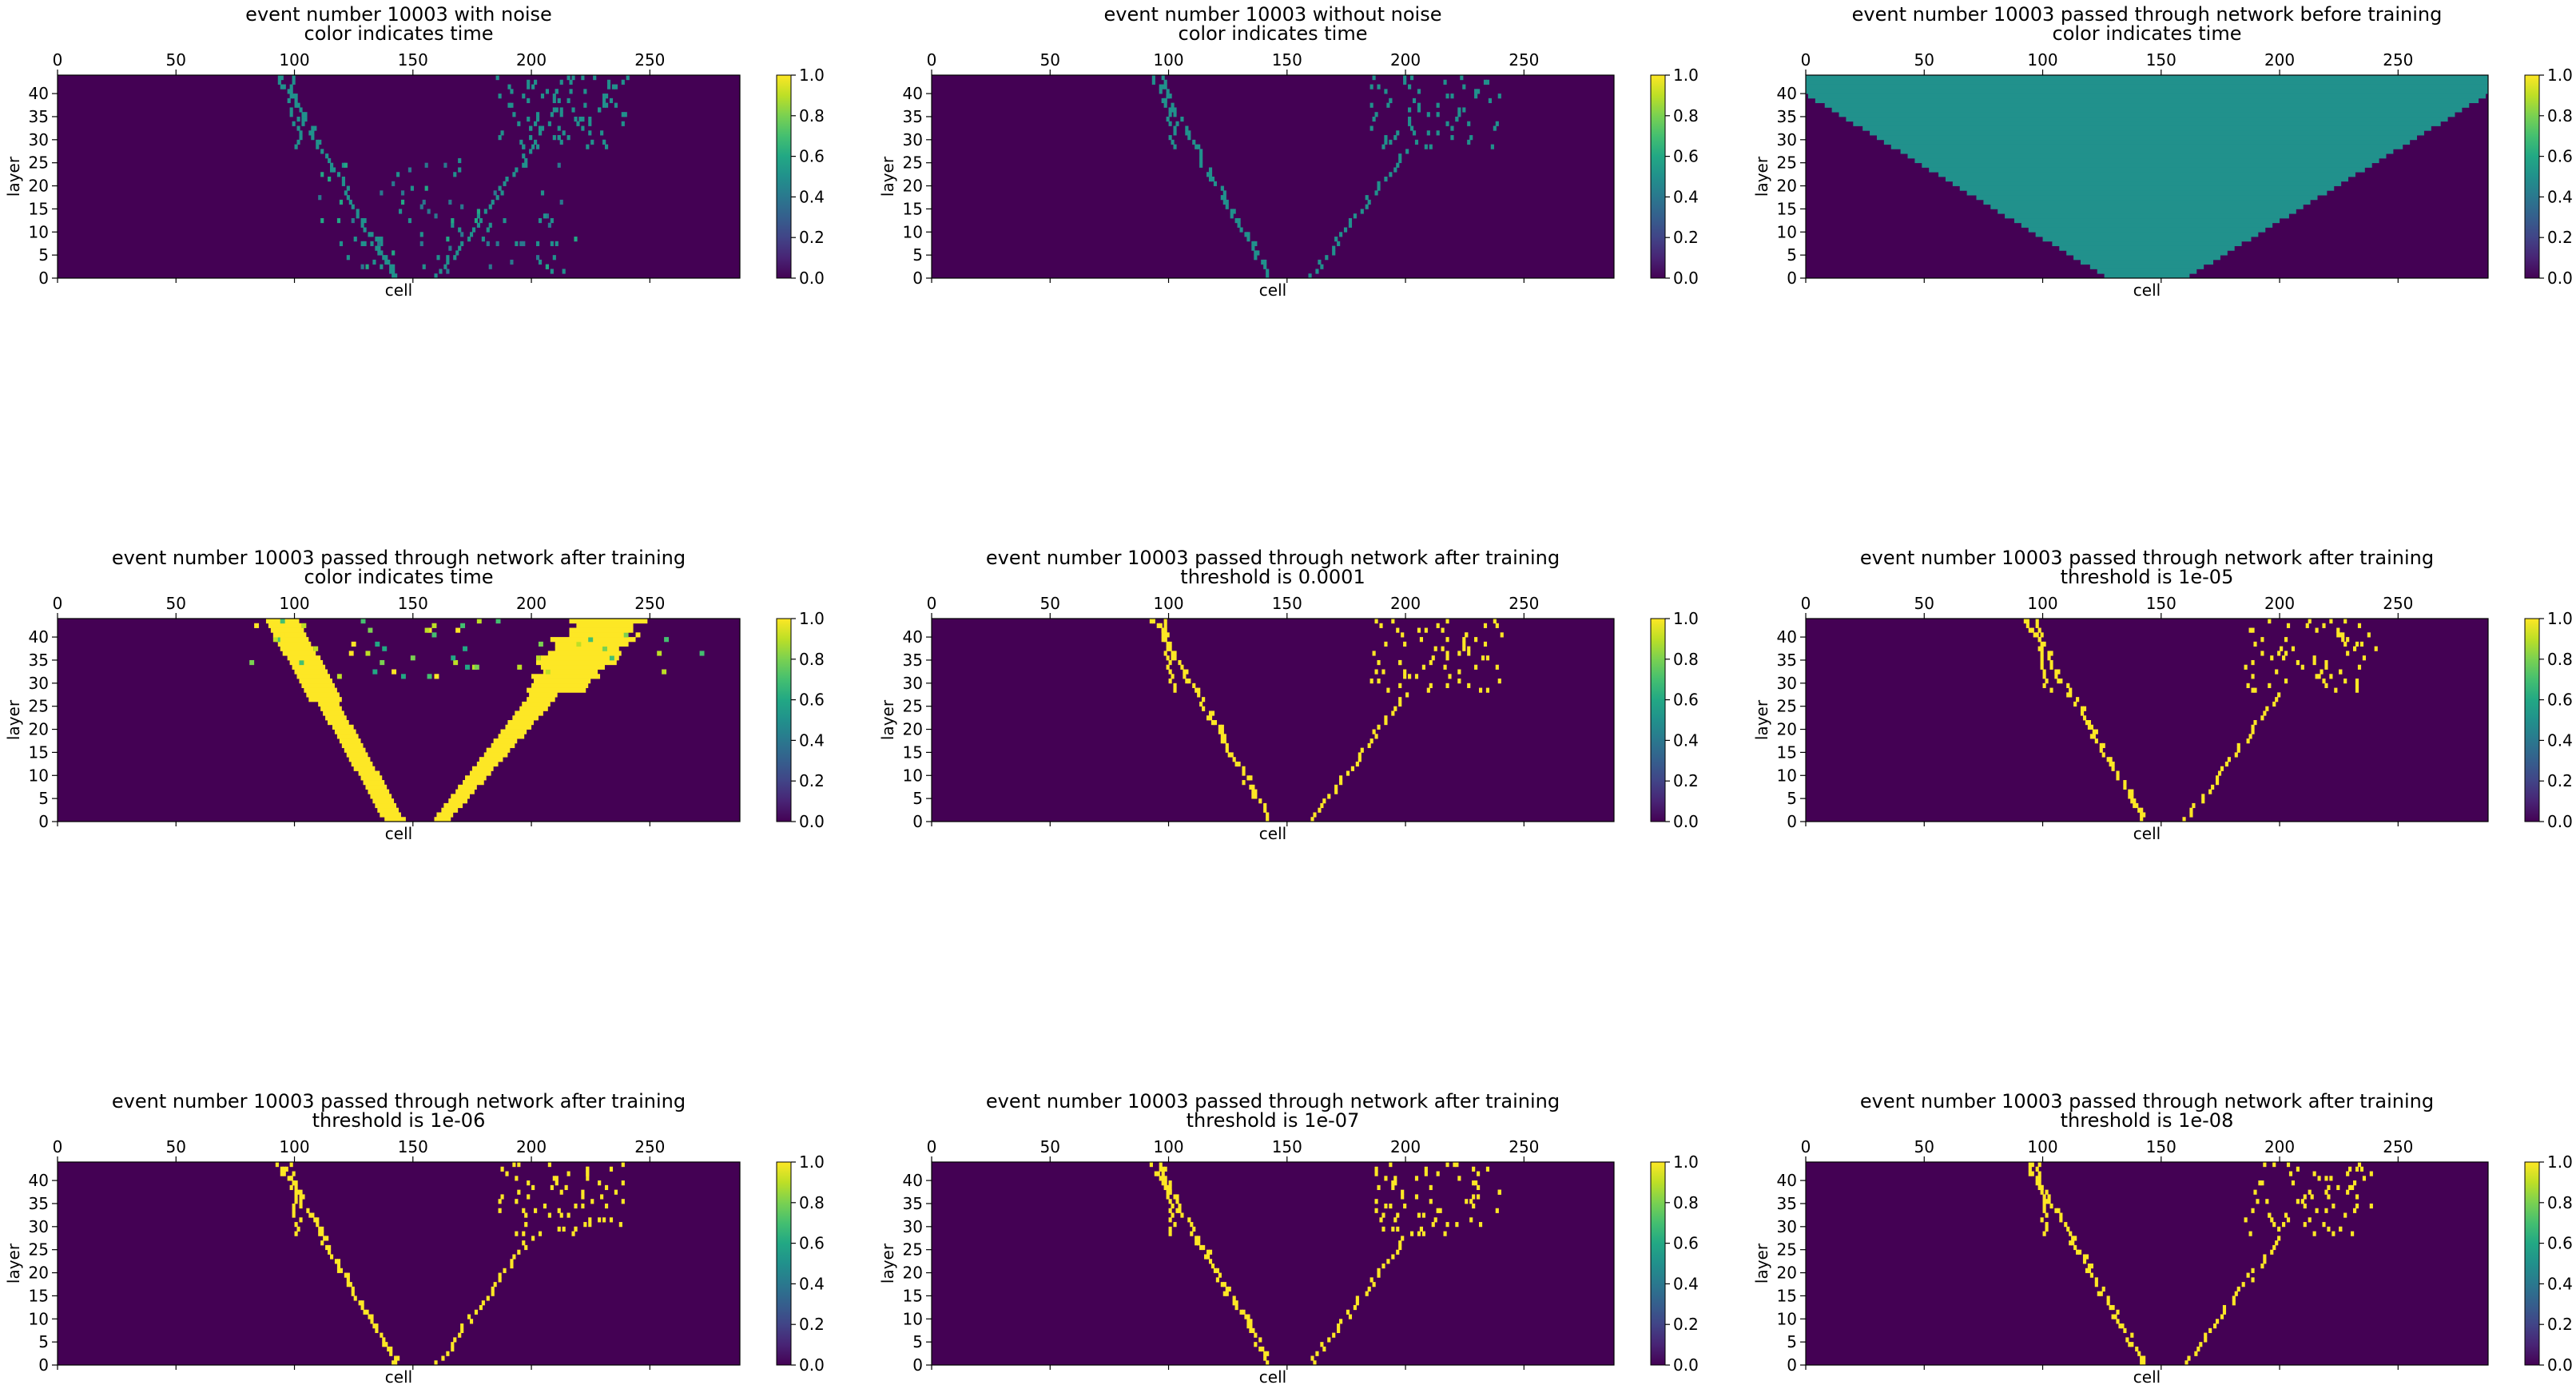  Describe the element at coordinates (398, 290) in the screenshot. I see `x-axis-label: cell` at that location.